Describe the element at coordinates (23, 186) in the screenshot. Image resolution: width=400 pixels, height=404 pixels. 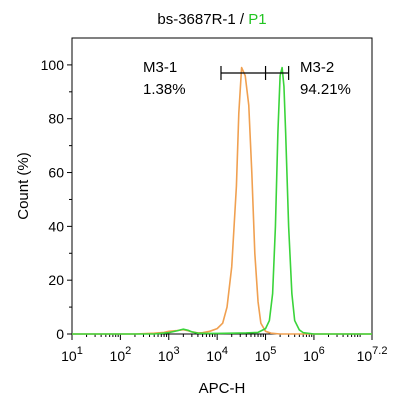
I see `y-axis-label: Count (%)` at that location.